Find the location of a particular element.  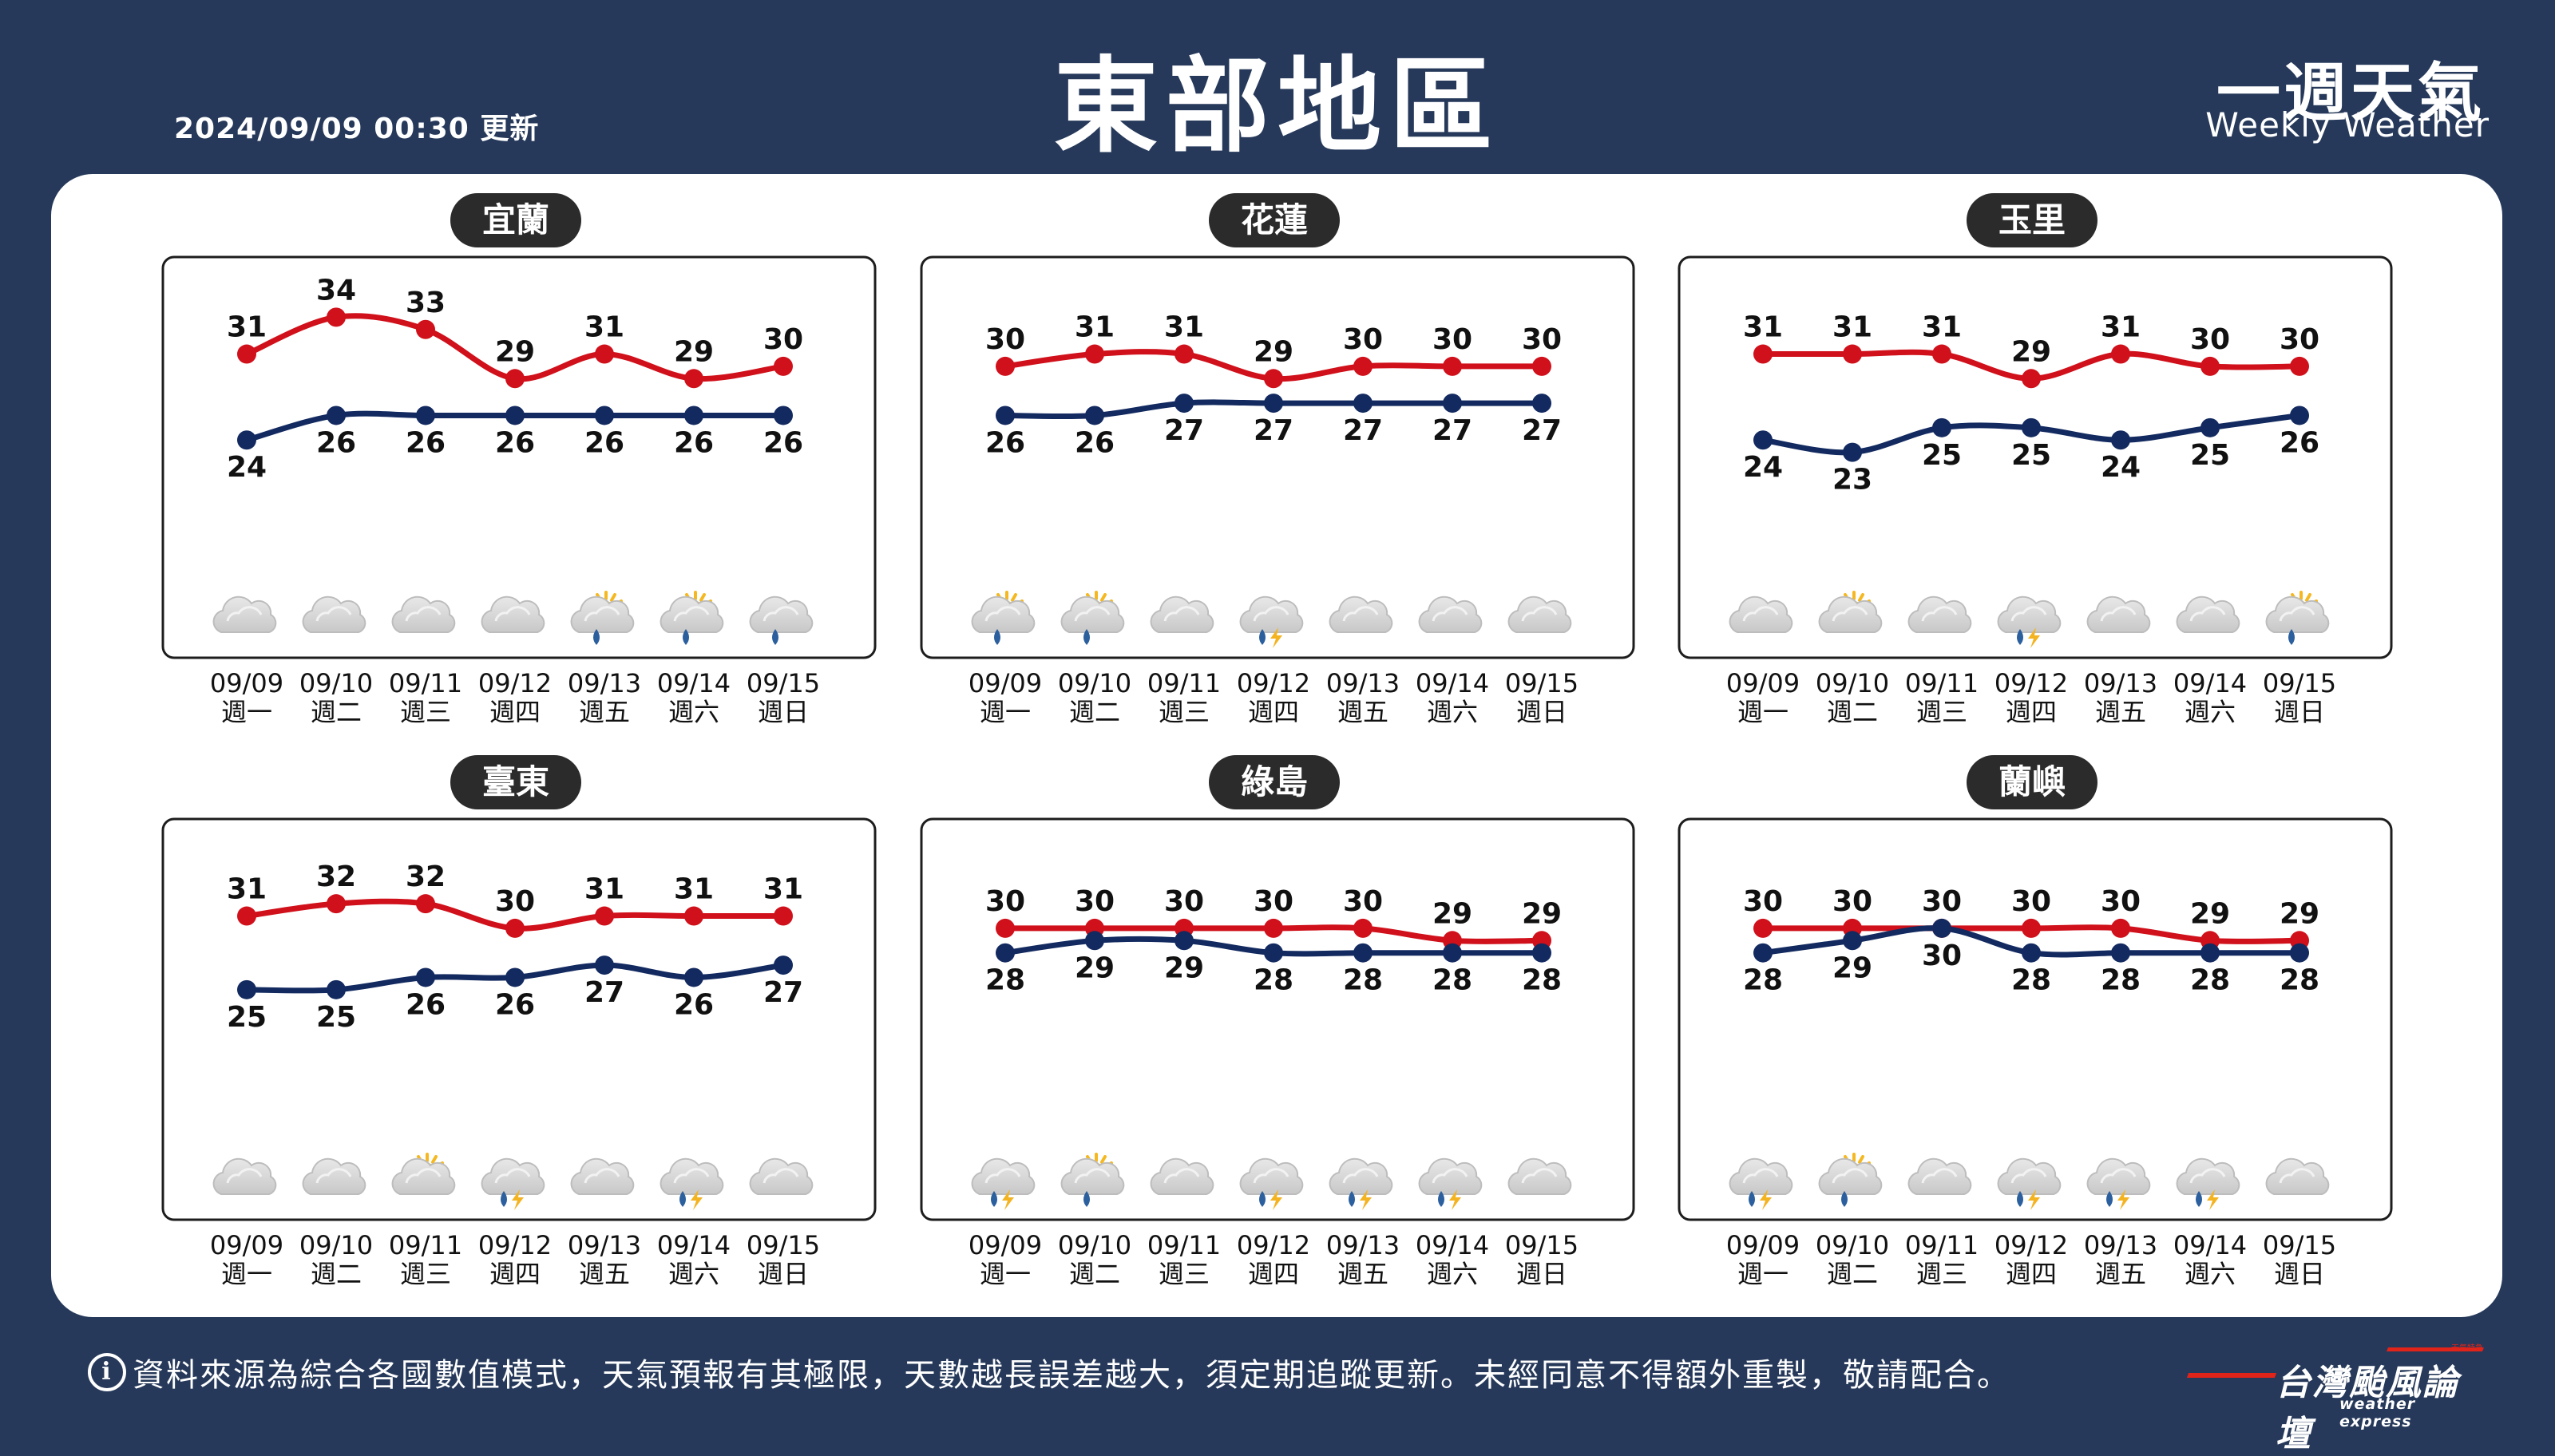

sun-ray is located at coordinates (1103, 1159).